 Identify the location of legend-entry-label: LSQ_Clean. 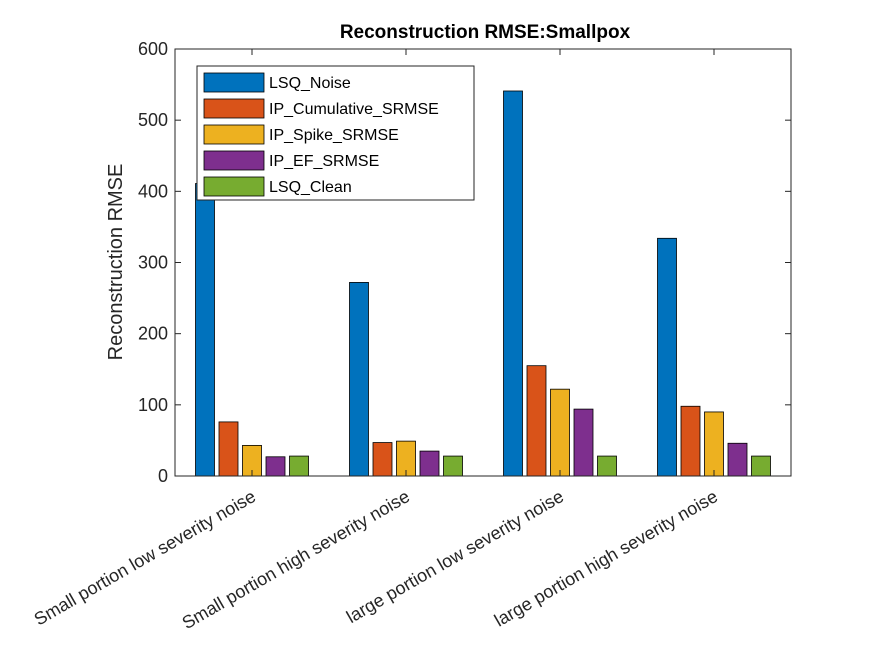
(310, 187).